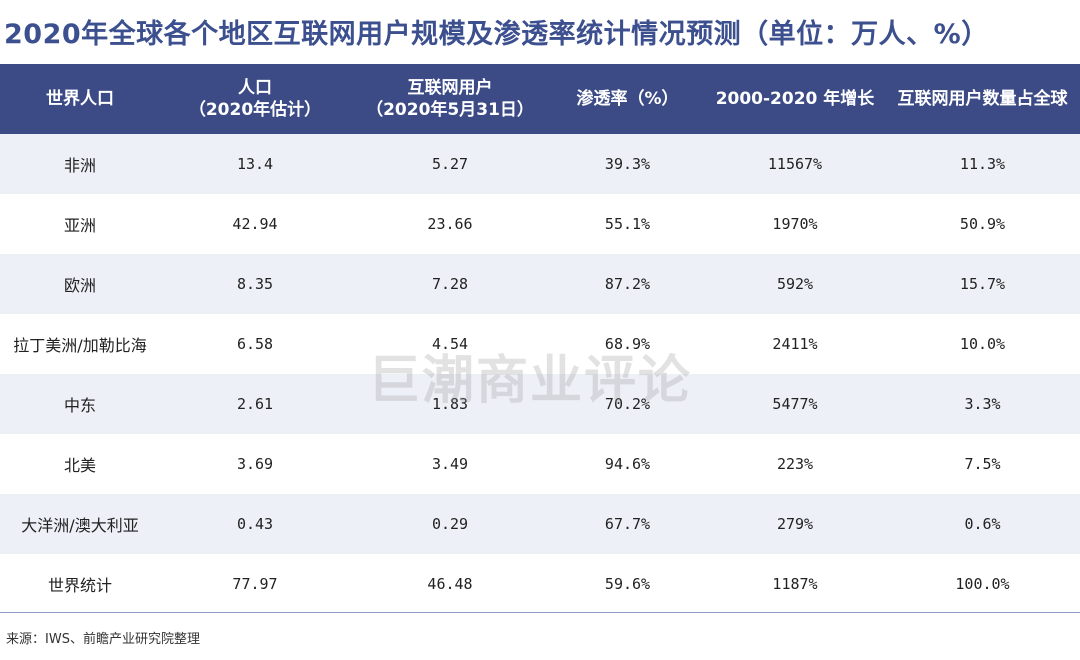  I want to click on header-population-label: 人口, so click(255, 88).